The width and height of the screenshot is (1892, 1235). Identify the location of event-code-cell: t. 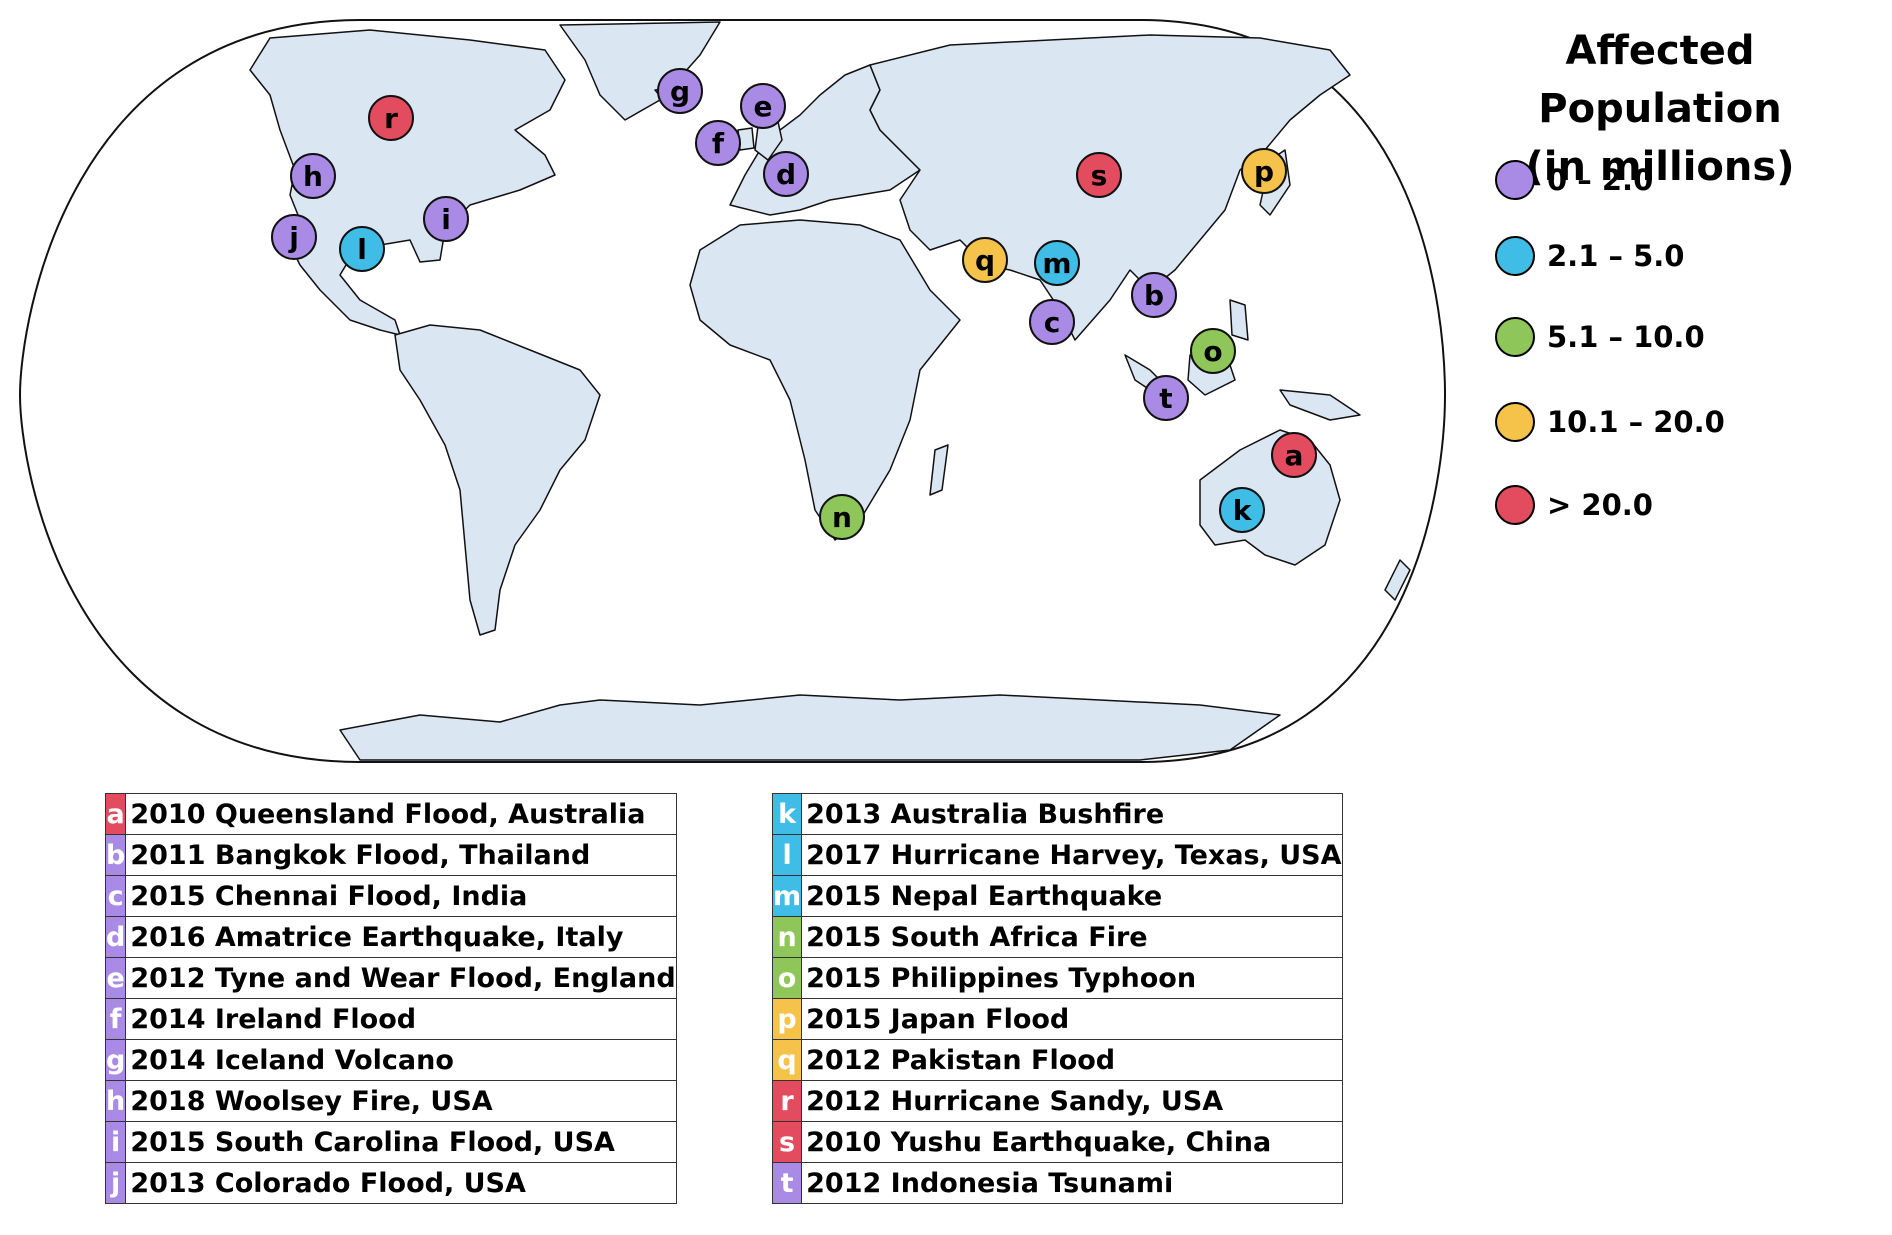
(787, 1183).